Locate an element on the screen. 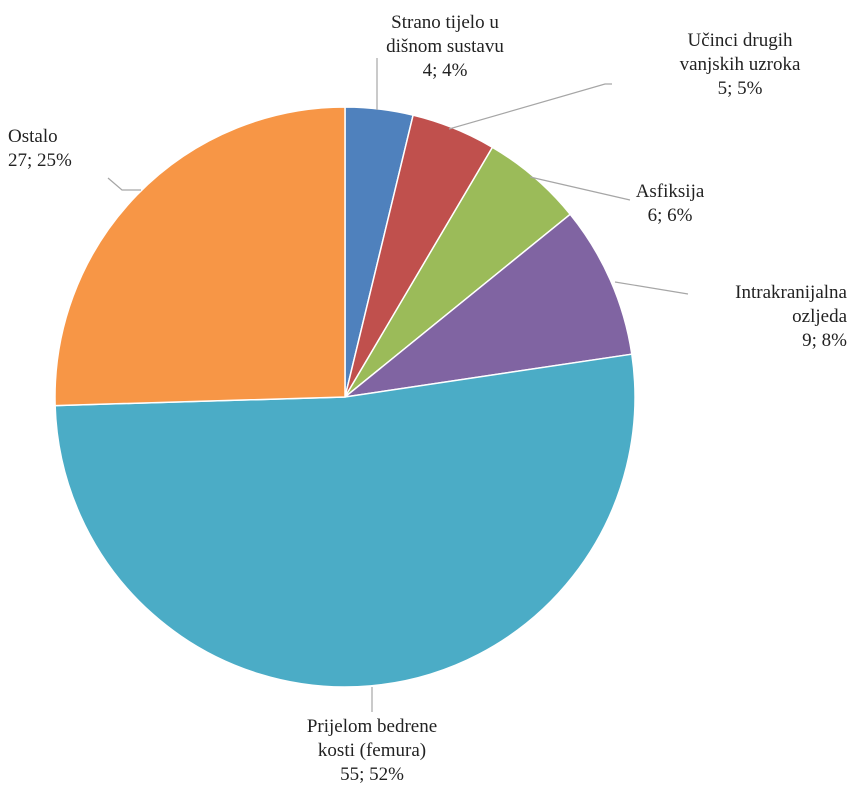 The height and width of the screenshot is (798, 853). data-label-0: Strano tijelo u dišnom sustavu 4; 4% is located at coordinates (445, 46).